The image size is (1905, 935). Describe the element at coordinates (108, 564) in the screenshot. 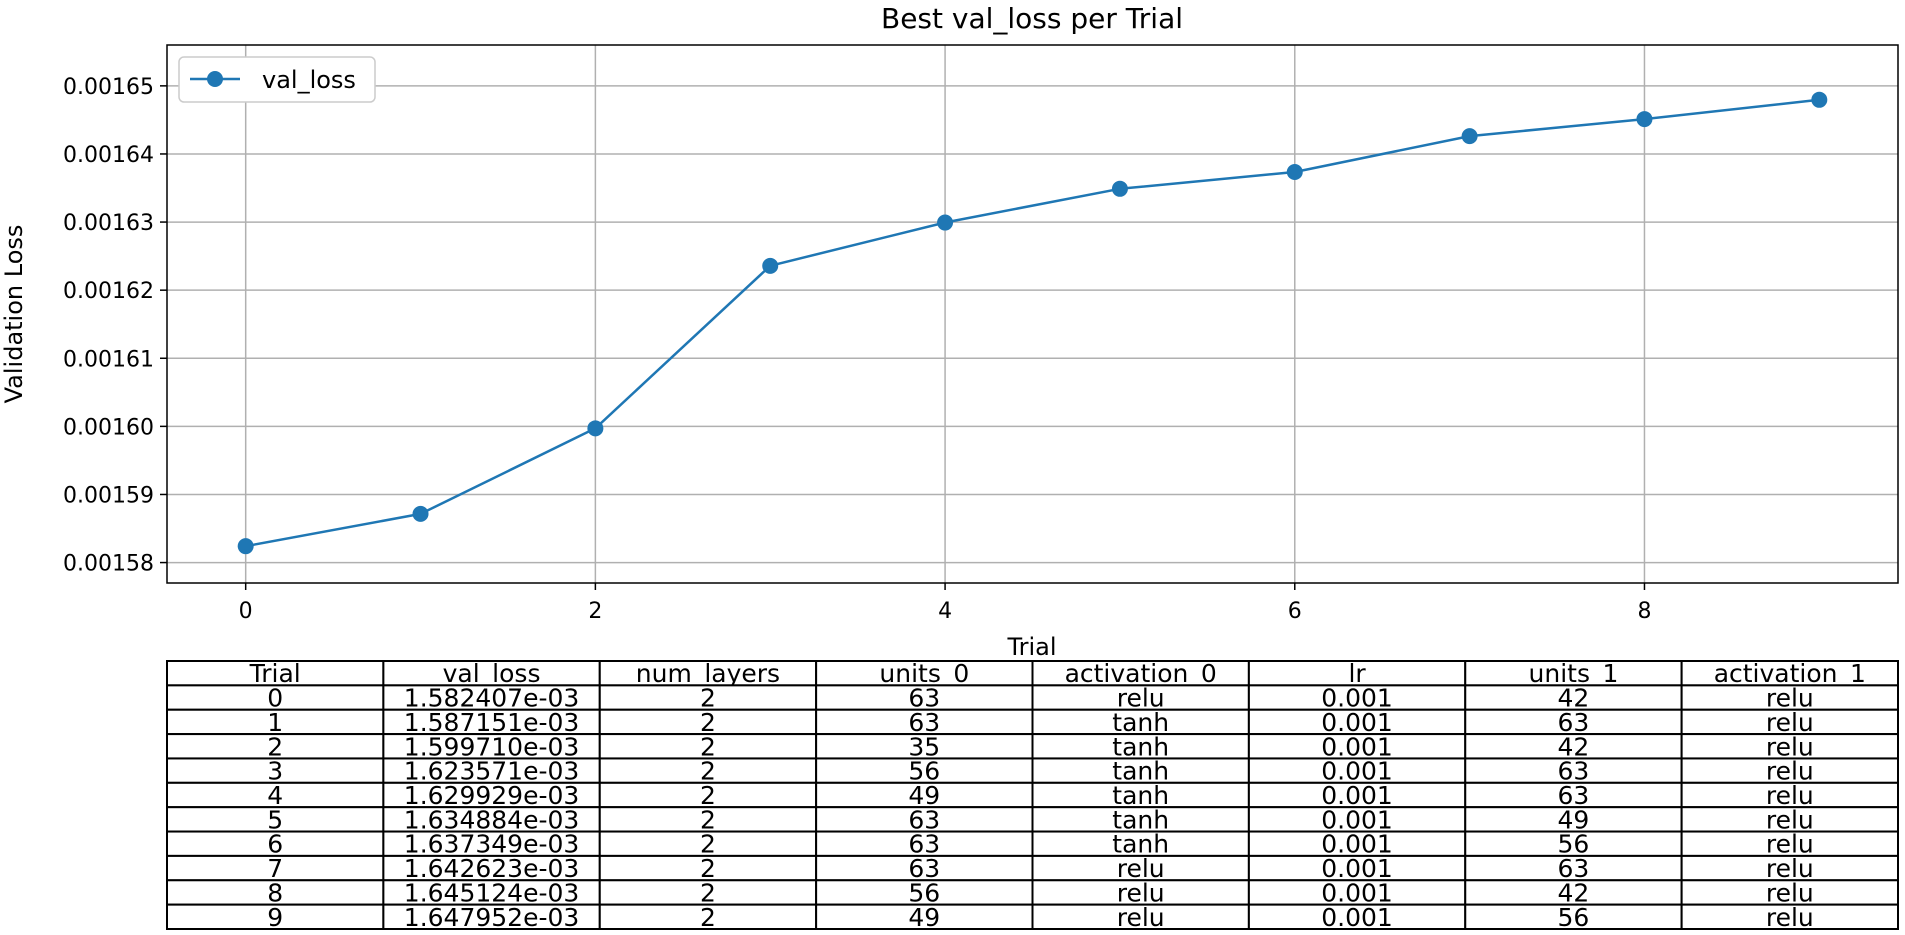

I see `y-tick-label: 0.00158` at that location.